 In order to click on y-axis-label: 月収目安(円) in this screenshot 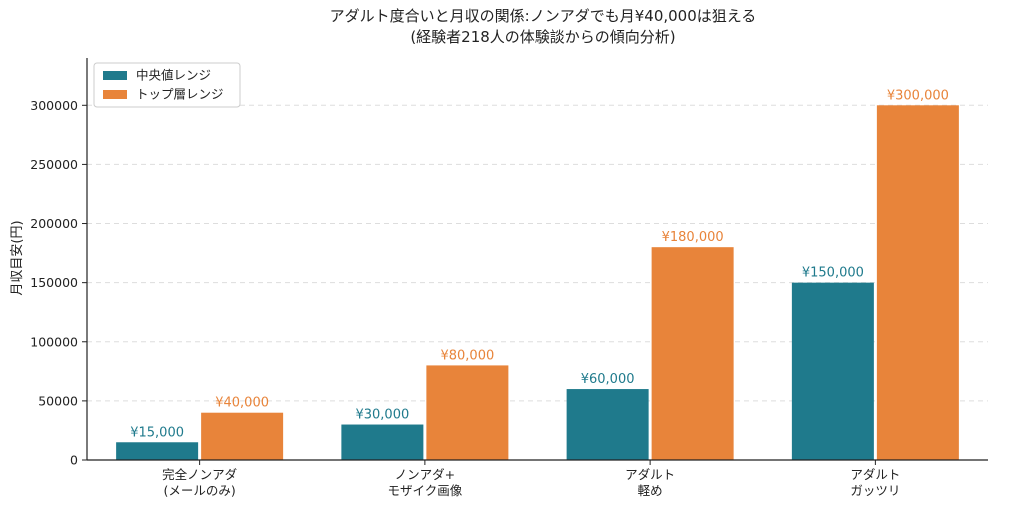, I will do `click(17, 257)`.